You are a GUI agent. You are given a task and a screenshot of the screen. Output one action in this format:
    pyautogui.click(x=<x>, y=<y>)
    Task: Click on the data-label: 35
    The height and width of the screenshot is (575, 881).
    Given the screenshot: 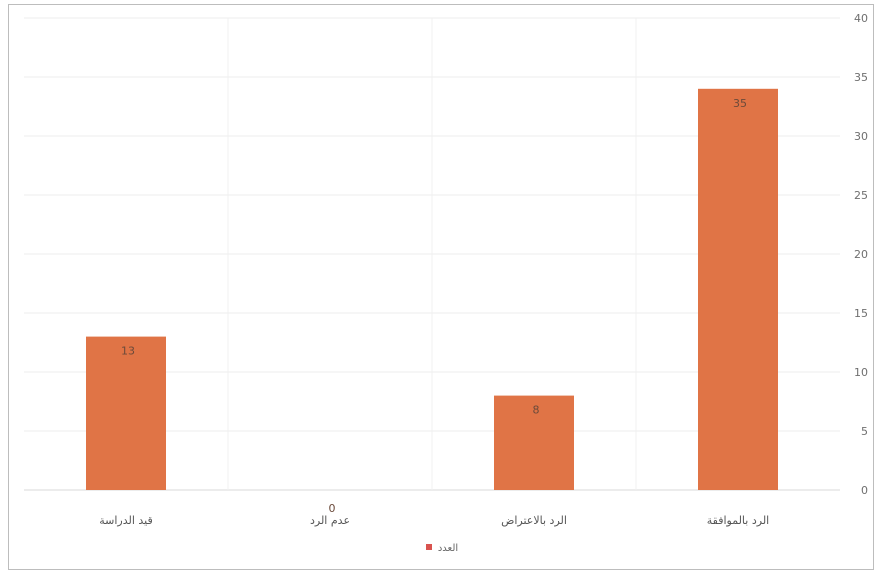 What is the action you would take?
    pyautogui.click(x=740, y=103)
    